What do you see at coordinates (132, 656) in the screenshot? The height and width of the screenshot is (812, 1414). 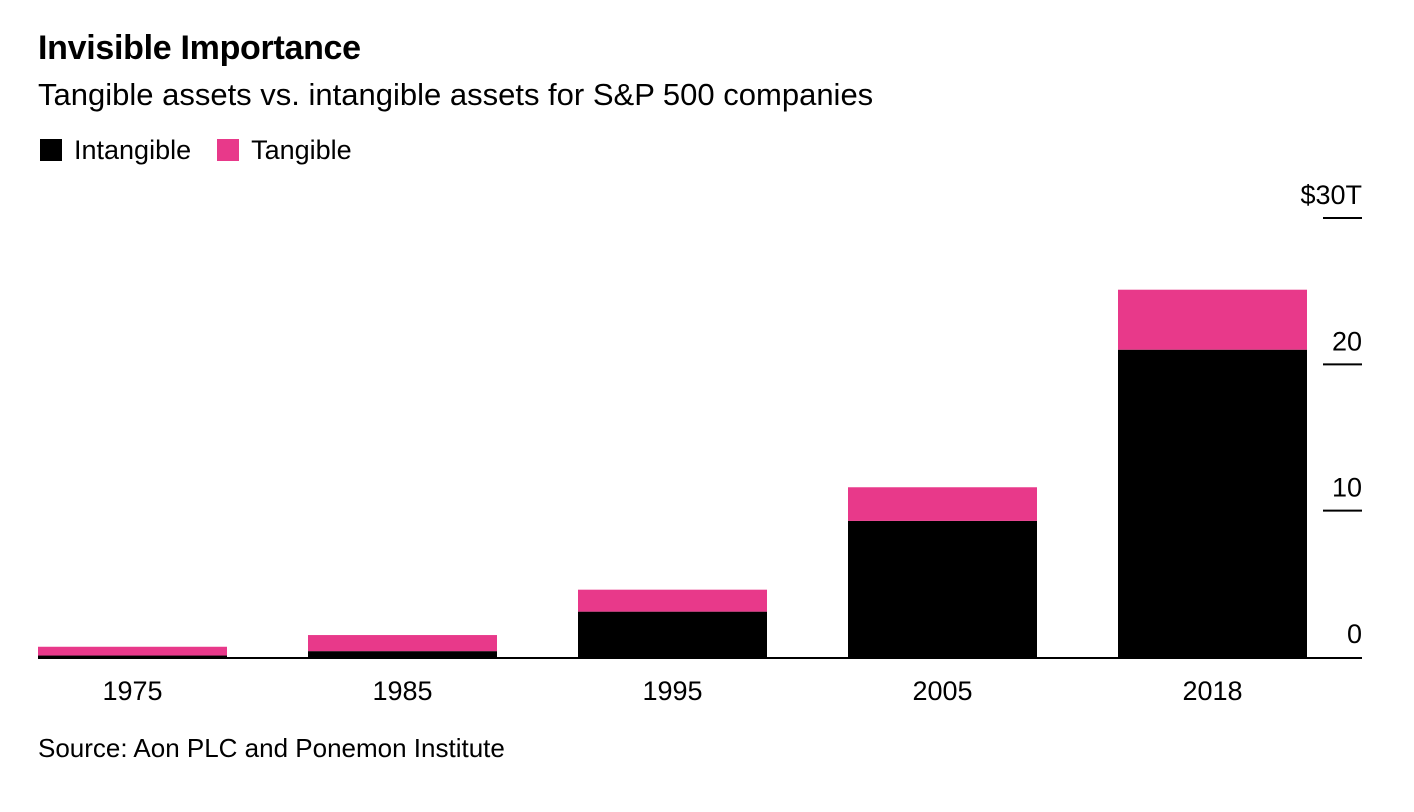 I see `bar-intangible-1975` at bounding box center [132, 656].